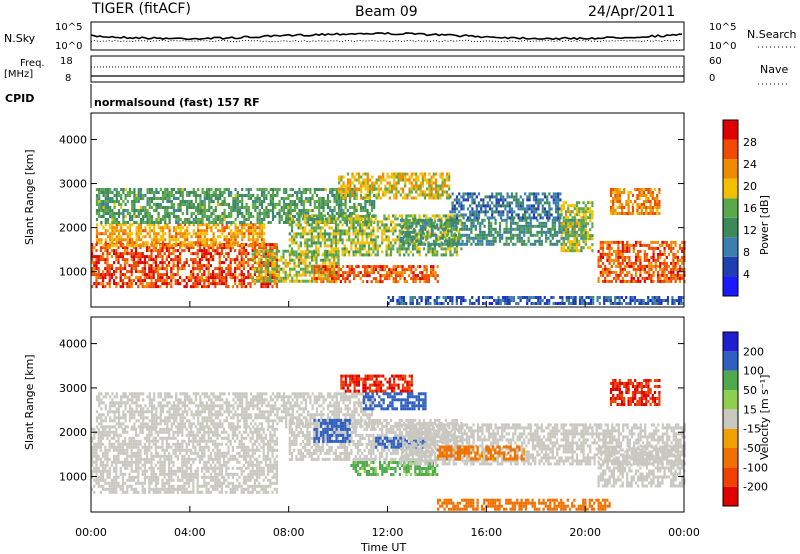  I want to click on nave-label: Nave, so click(774, 69).